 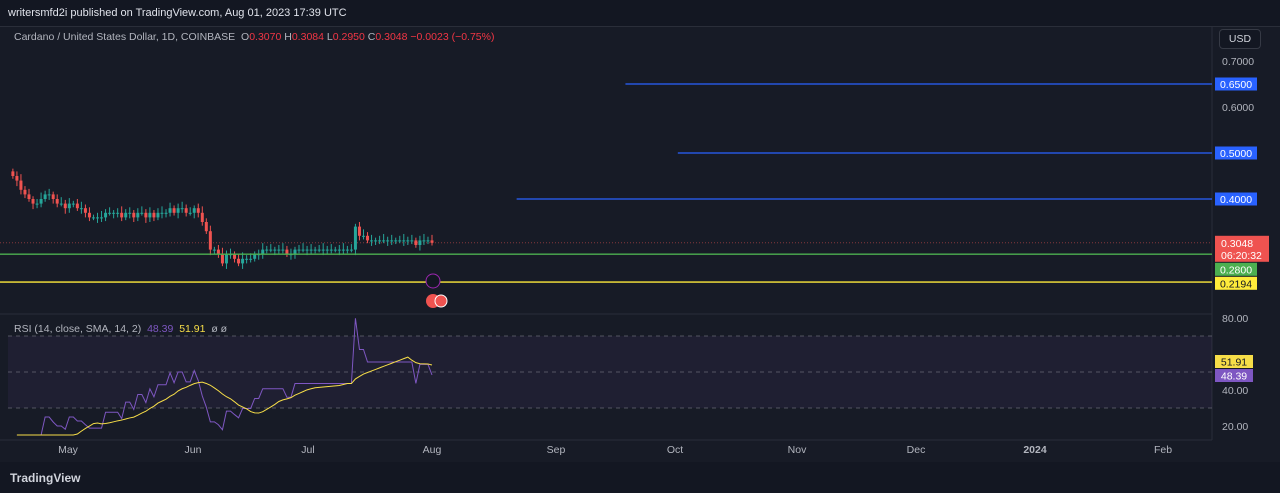 What do you see at coordinates (265, 37) in the screenshot?
I see `open-value: 0.3070` at bounding box center [265, 37].